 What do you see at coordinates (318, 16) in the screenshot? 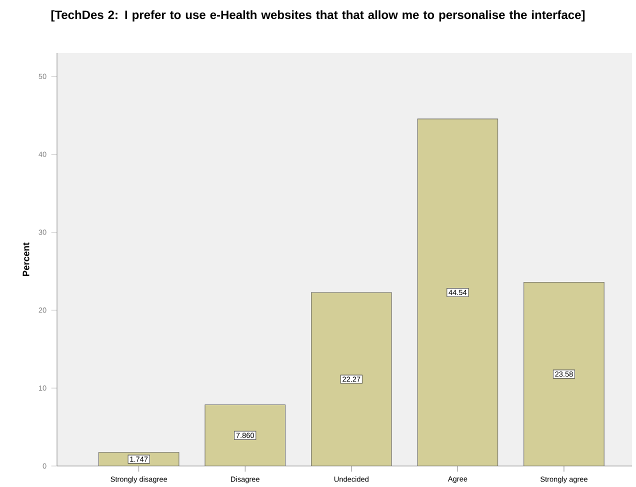
I see `chart-title: [TechDes 2: I prefer to use e-Health websites that that allow me to personalise the interface]` at bounding box center [318, 16].